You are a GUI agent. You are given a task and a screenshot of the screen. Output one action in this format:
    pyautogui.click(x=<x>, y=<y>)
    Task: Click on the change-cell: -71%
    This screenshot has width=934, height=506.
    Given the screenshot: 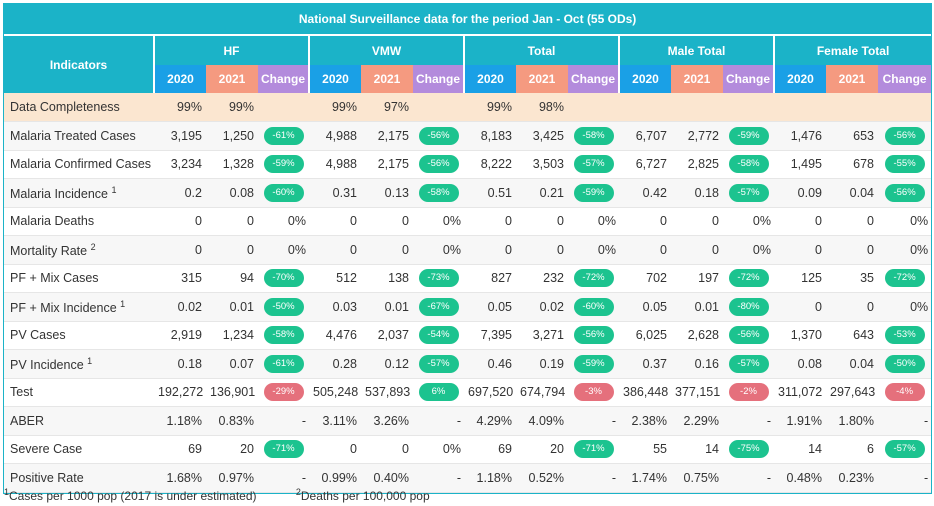 What is the action you would take?
    pyautogui.click(x=283, y=449)
    